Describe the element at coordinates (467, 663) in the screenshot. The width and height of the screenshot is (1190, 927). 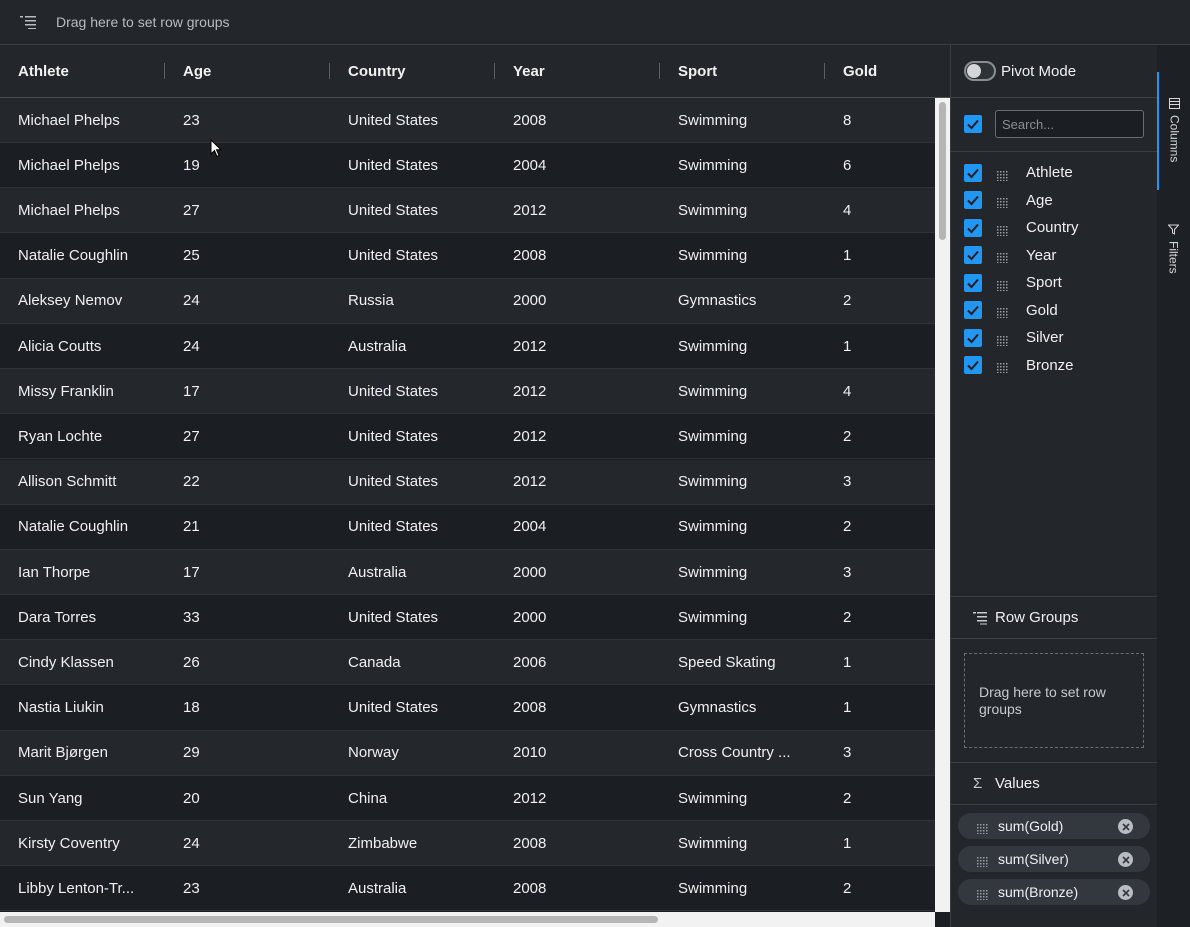
I see `table-row: Cindy Klassen 26 Canada 2006 Speed Skating 1` at that location.